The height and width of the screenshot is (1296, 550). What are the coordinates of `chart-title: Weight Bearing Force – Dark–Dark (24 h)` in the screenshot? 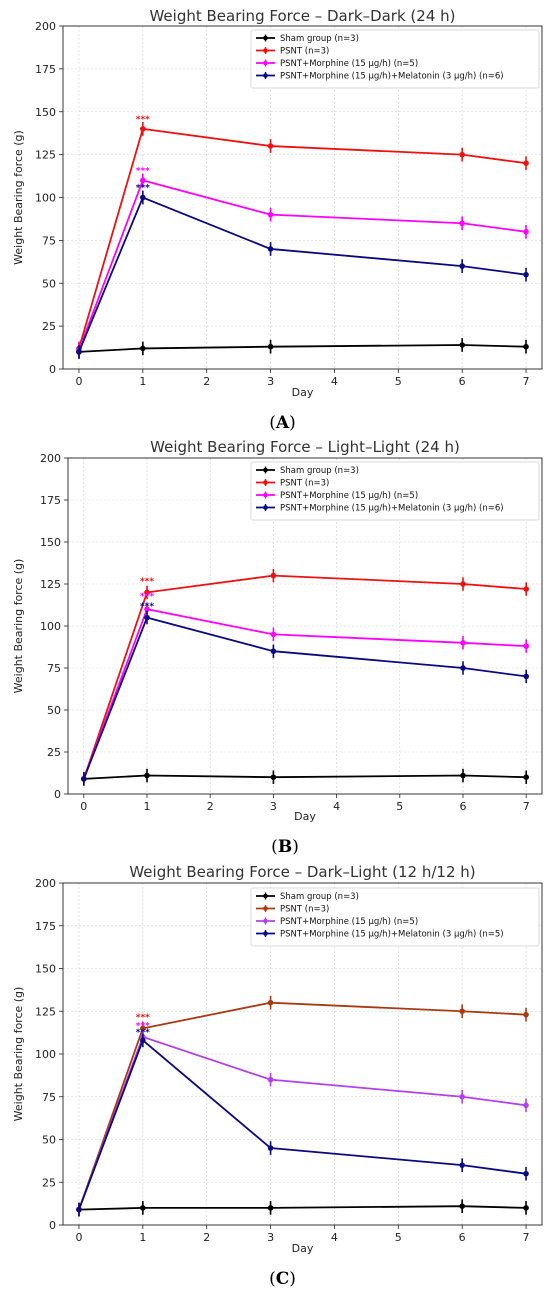 It's located at (302, 16).